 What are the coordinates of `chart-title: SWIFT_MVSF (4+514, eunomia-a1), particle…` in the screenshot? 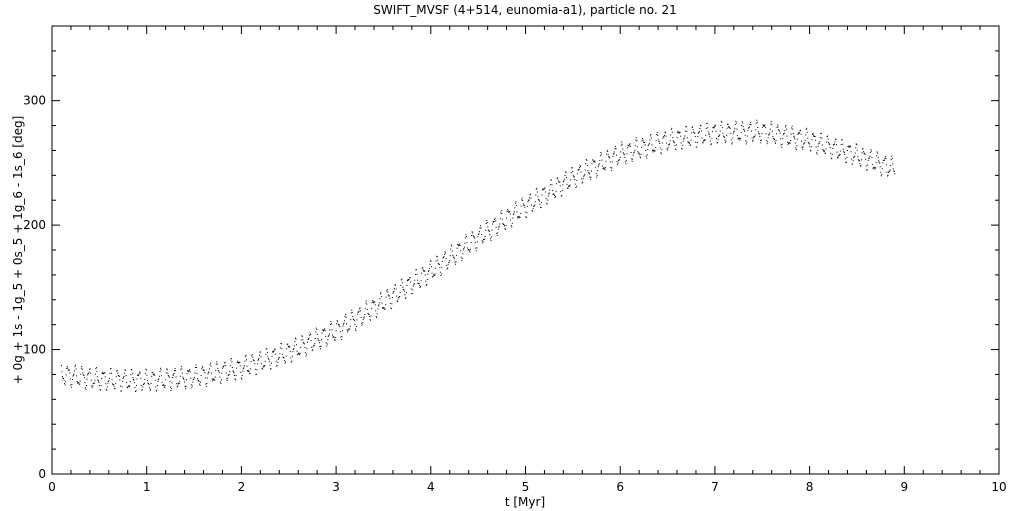 It's located at (525, 10).